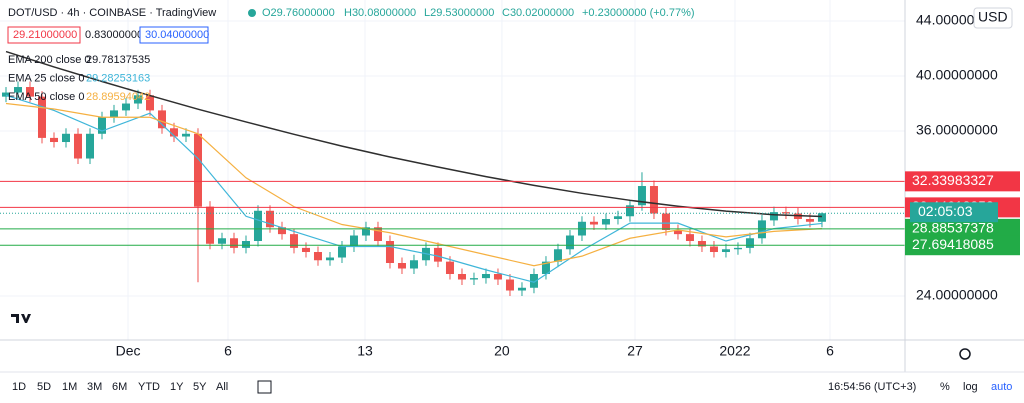 Image resolution: width=1024 pixels, height=403 pixels. What do you see at coordinates (21, 318) in the screenshot?
I see `logo-mark` at bounding box center [21, 318].